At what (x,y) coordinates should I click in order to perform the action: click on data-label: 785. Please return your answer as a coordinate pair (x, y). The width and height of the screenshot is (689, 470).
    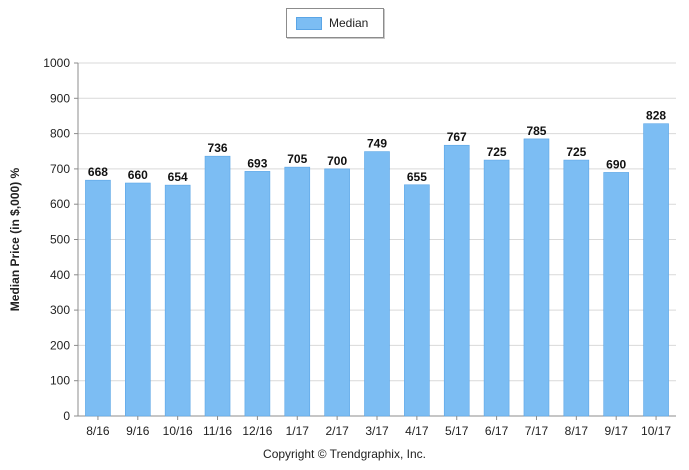
    Looking at the image, I should click on (536, 131).